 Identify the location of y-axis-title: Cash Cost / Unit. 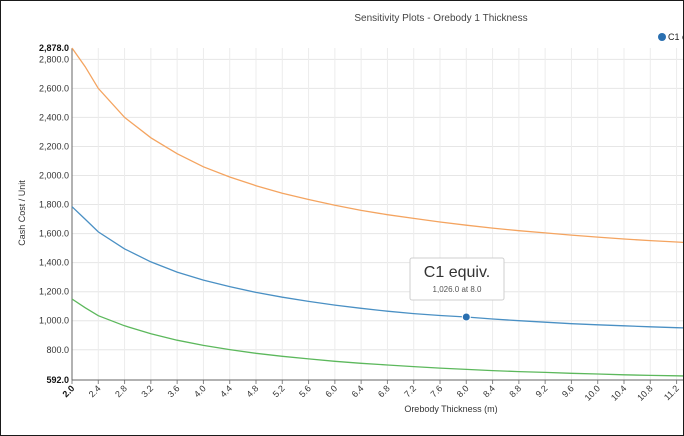
(22, 213).